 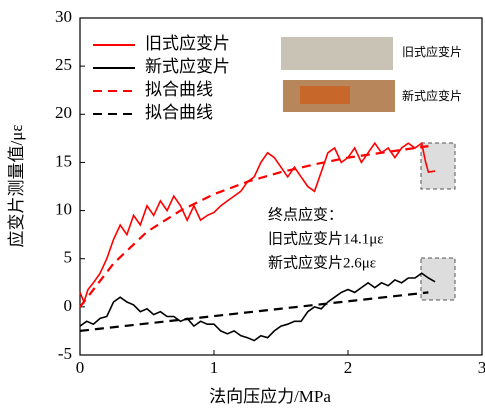 I want to click on inset-photo, so click(x=337, y=53).